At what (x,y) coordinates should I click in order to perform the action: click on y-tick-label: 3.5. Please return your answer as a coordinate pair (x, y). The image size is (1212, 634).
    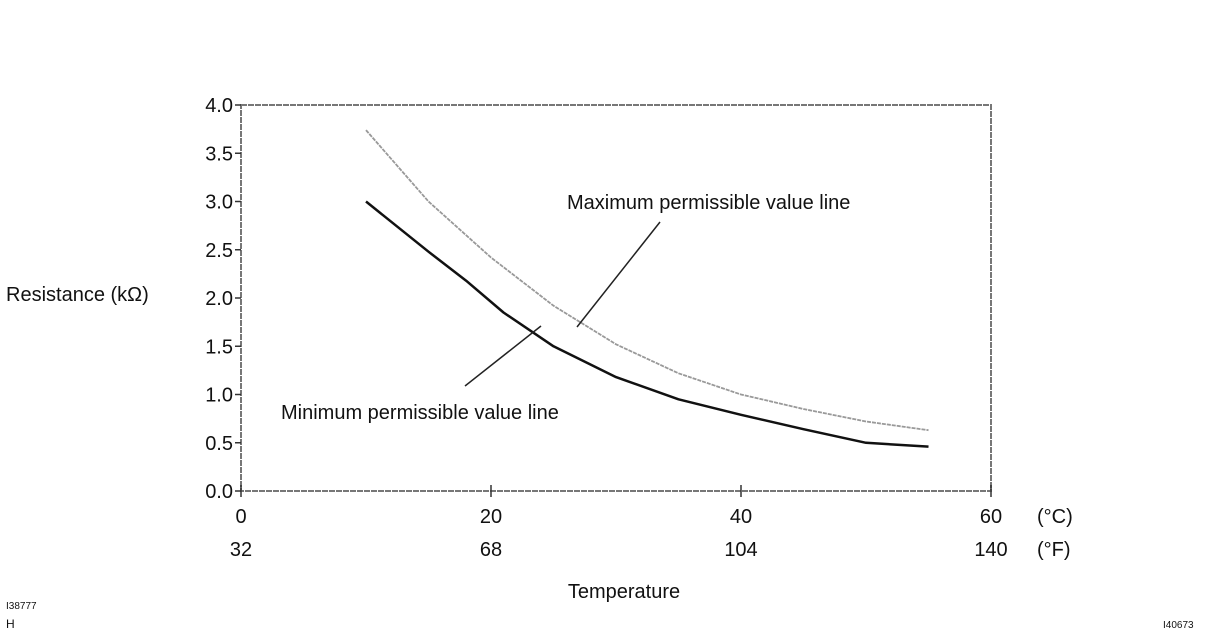
    Looking at the image, I should click on (219, 154).